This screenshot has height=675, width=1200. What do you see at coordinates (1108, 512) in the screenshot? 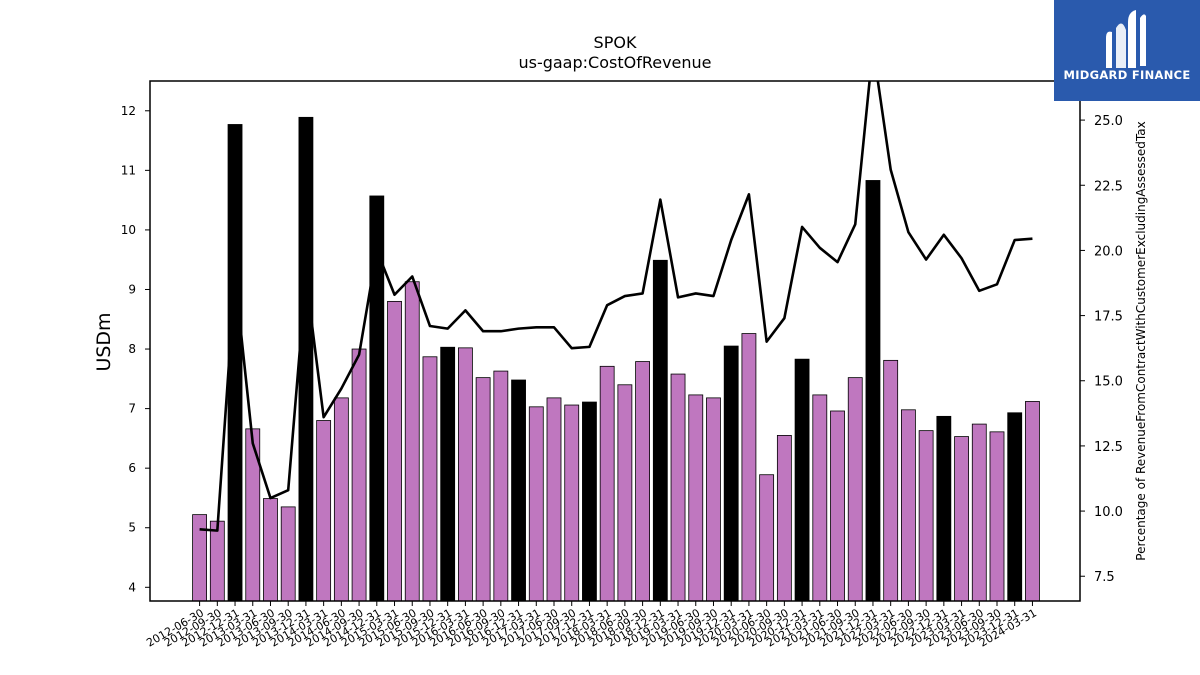
I see `y2-tick-label: 10.0` at bounding box center [1108, 512].